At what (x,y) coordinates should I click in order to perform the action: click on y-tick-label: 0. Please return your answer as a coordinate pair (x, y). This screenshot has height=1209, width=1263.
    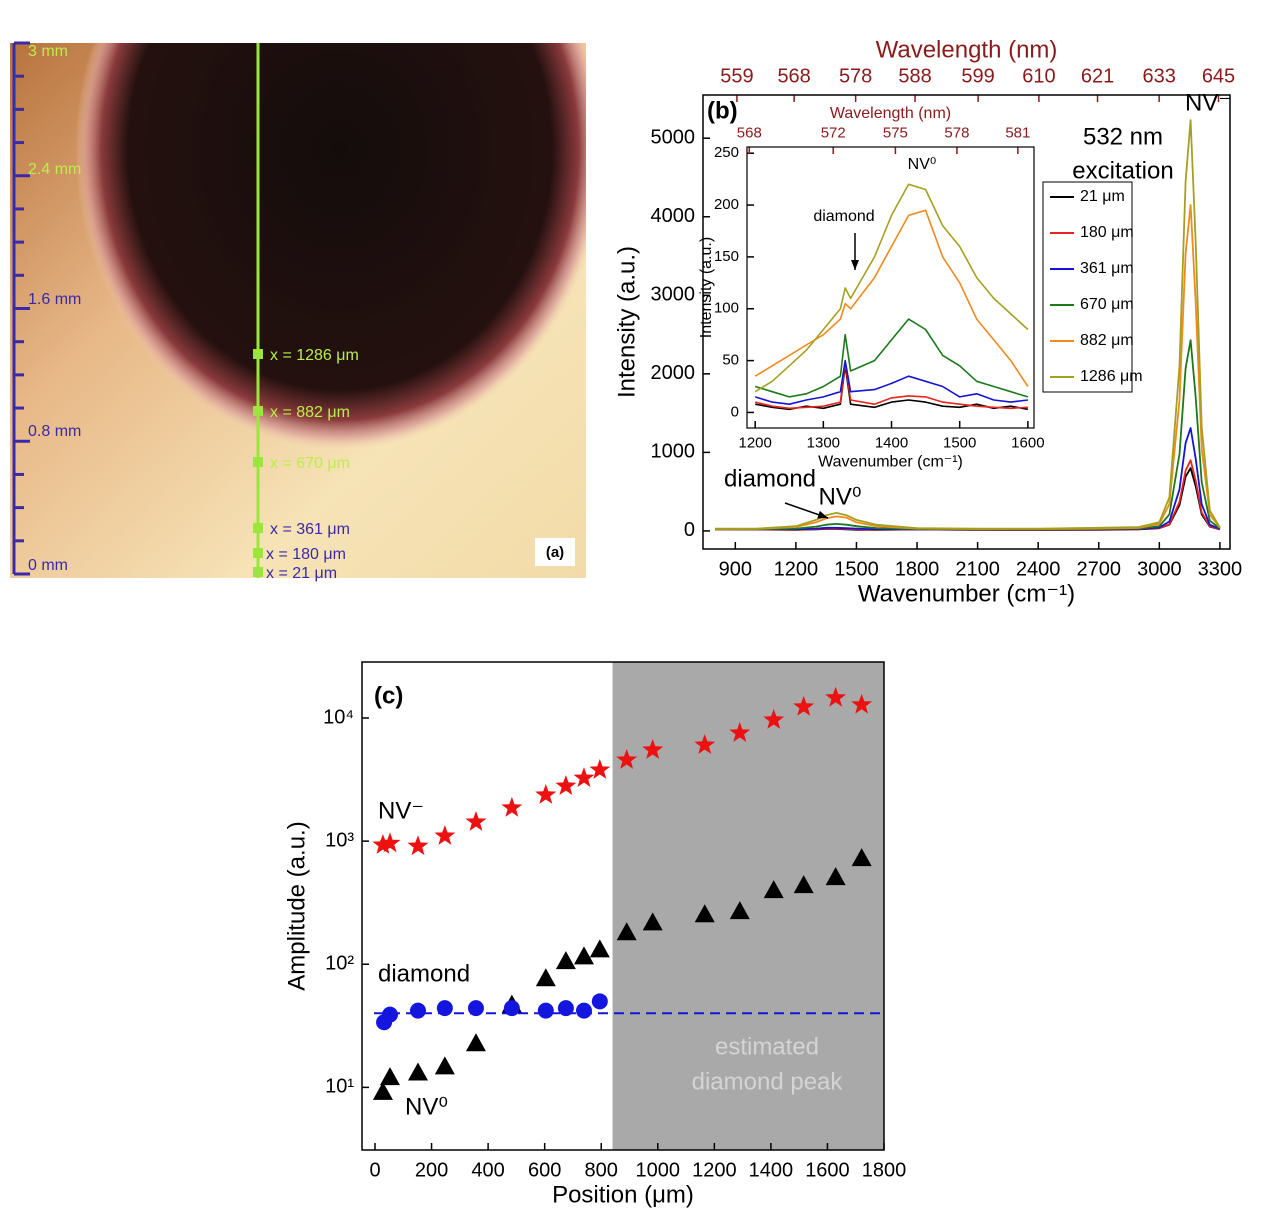
    Looking at the image, I should click on (689, 530).